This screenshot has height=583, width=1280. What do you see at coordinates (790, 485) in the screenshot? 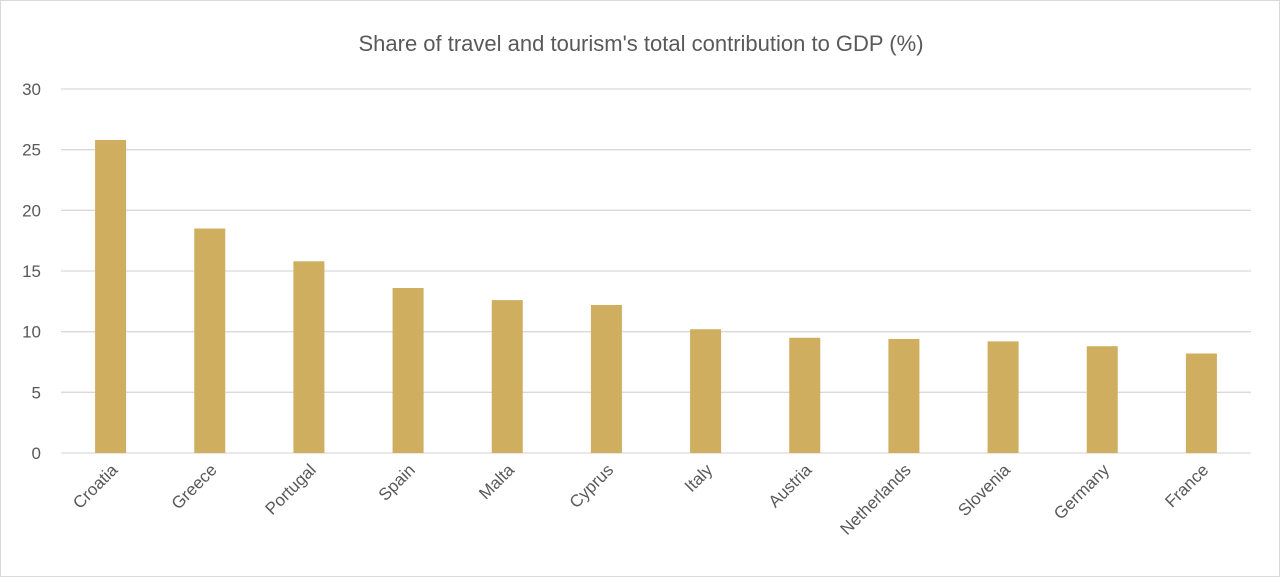
I see `x-tick-label: Austria` at bounding box center [790, 485].